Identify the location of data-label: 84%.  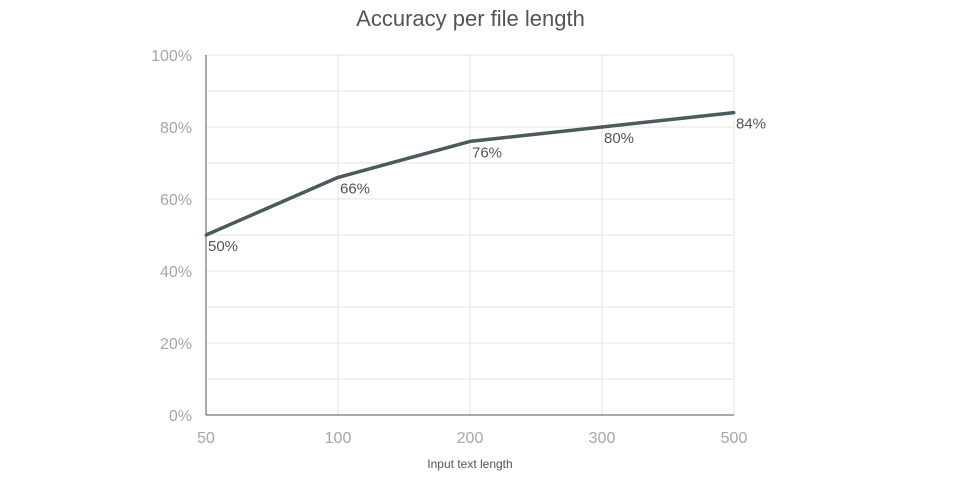
(751, 124).